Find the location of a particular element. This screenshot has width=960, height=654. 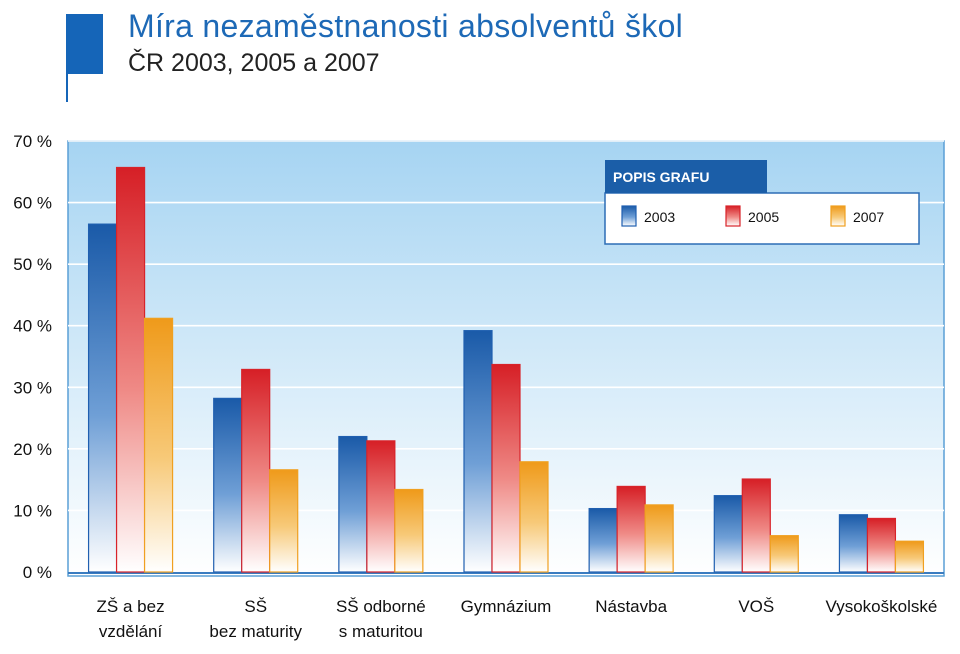

x-tick-label: ZŠ a bez is located at coordinates (131, 606).